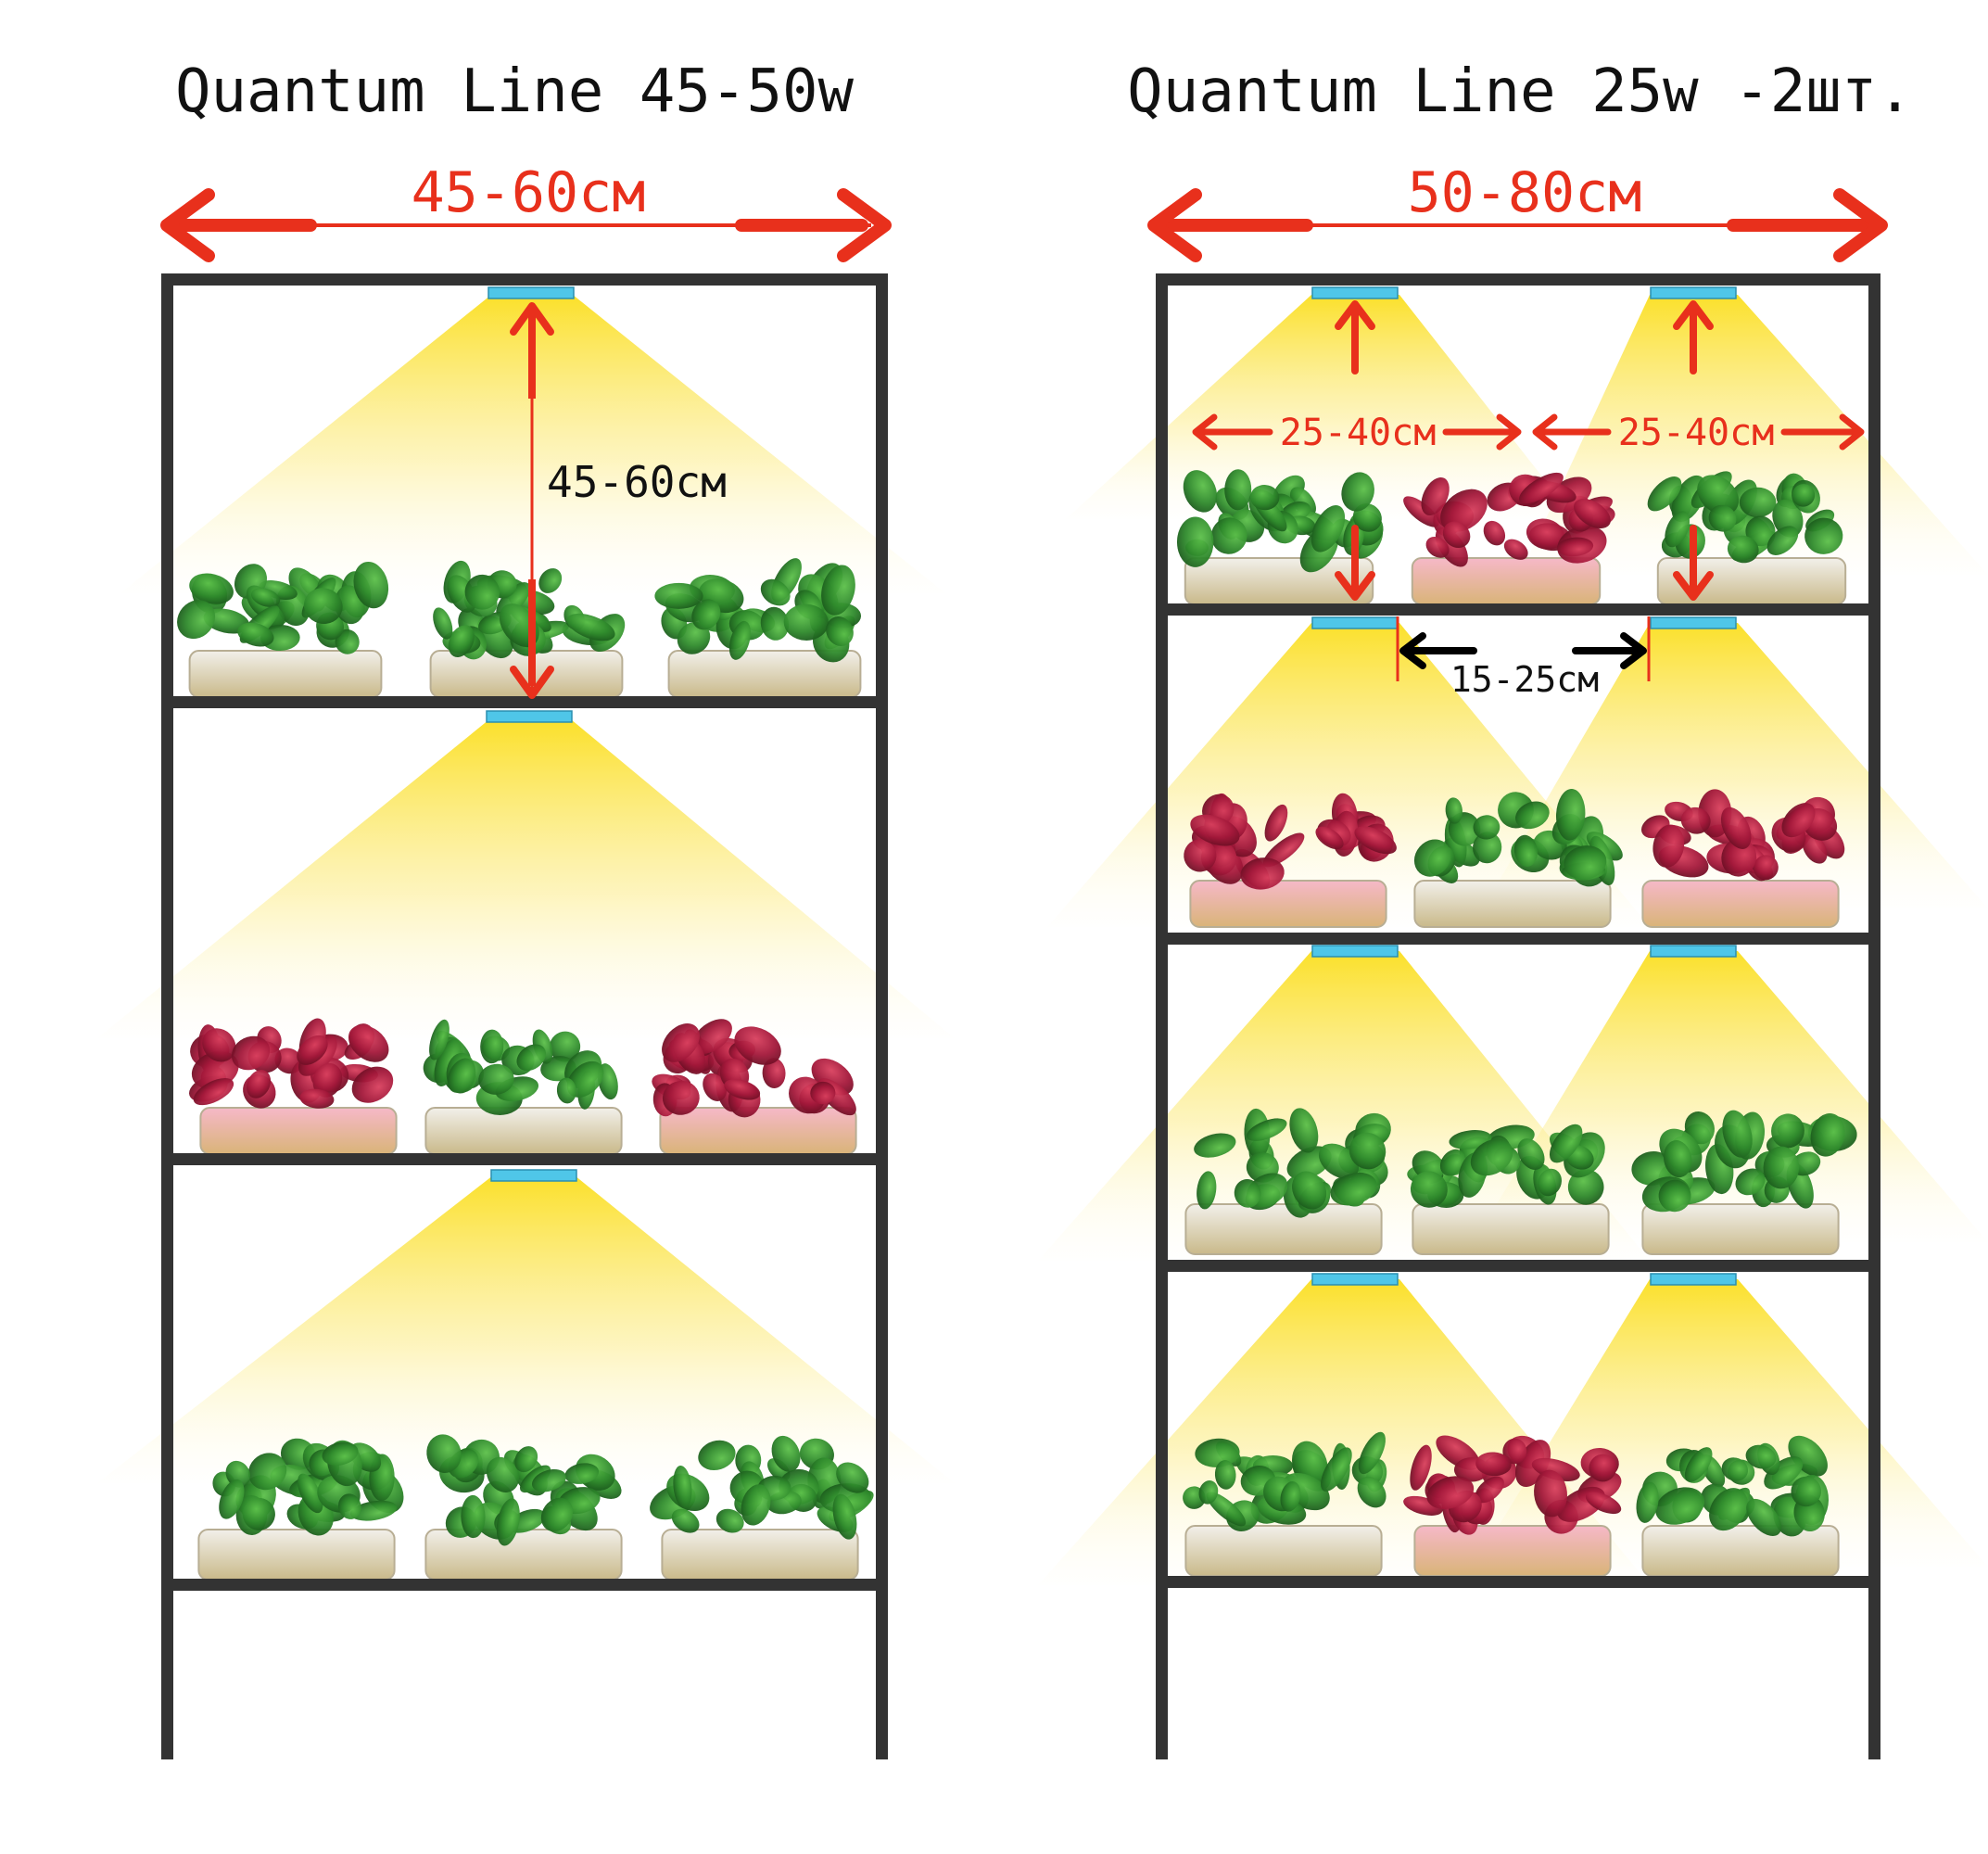 Image resolution: width=1988 pixels, height=1854 pixels. Describe the element at coordinates (531, 734) in the screenshot. I see `left-led-bars` at that location.